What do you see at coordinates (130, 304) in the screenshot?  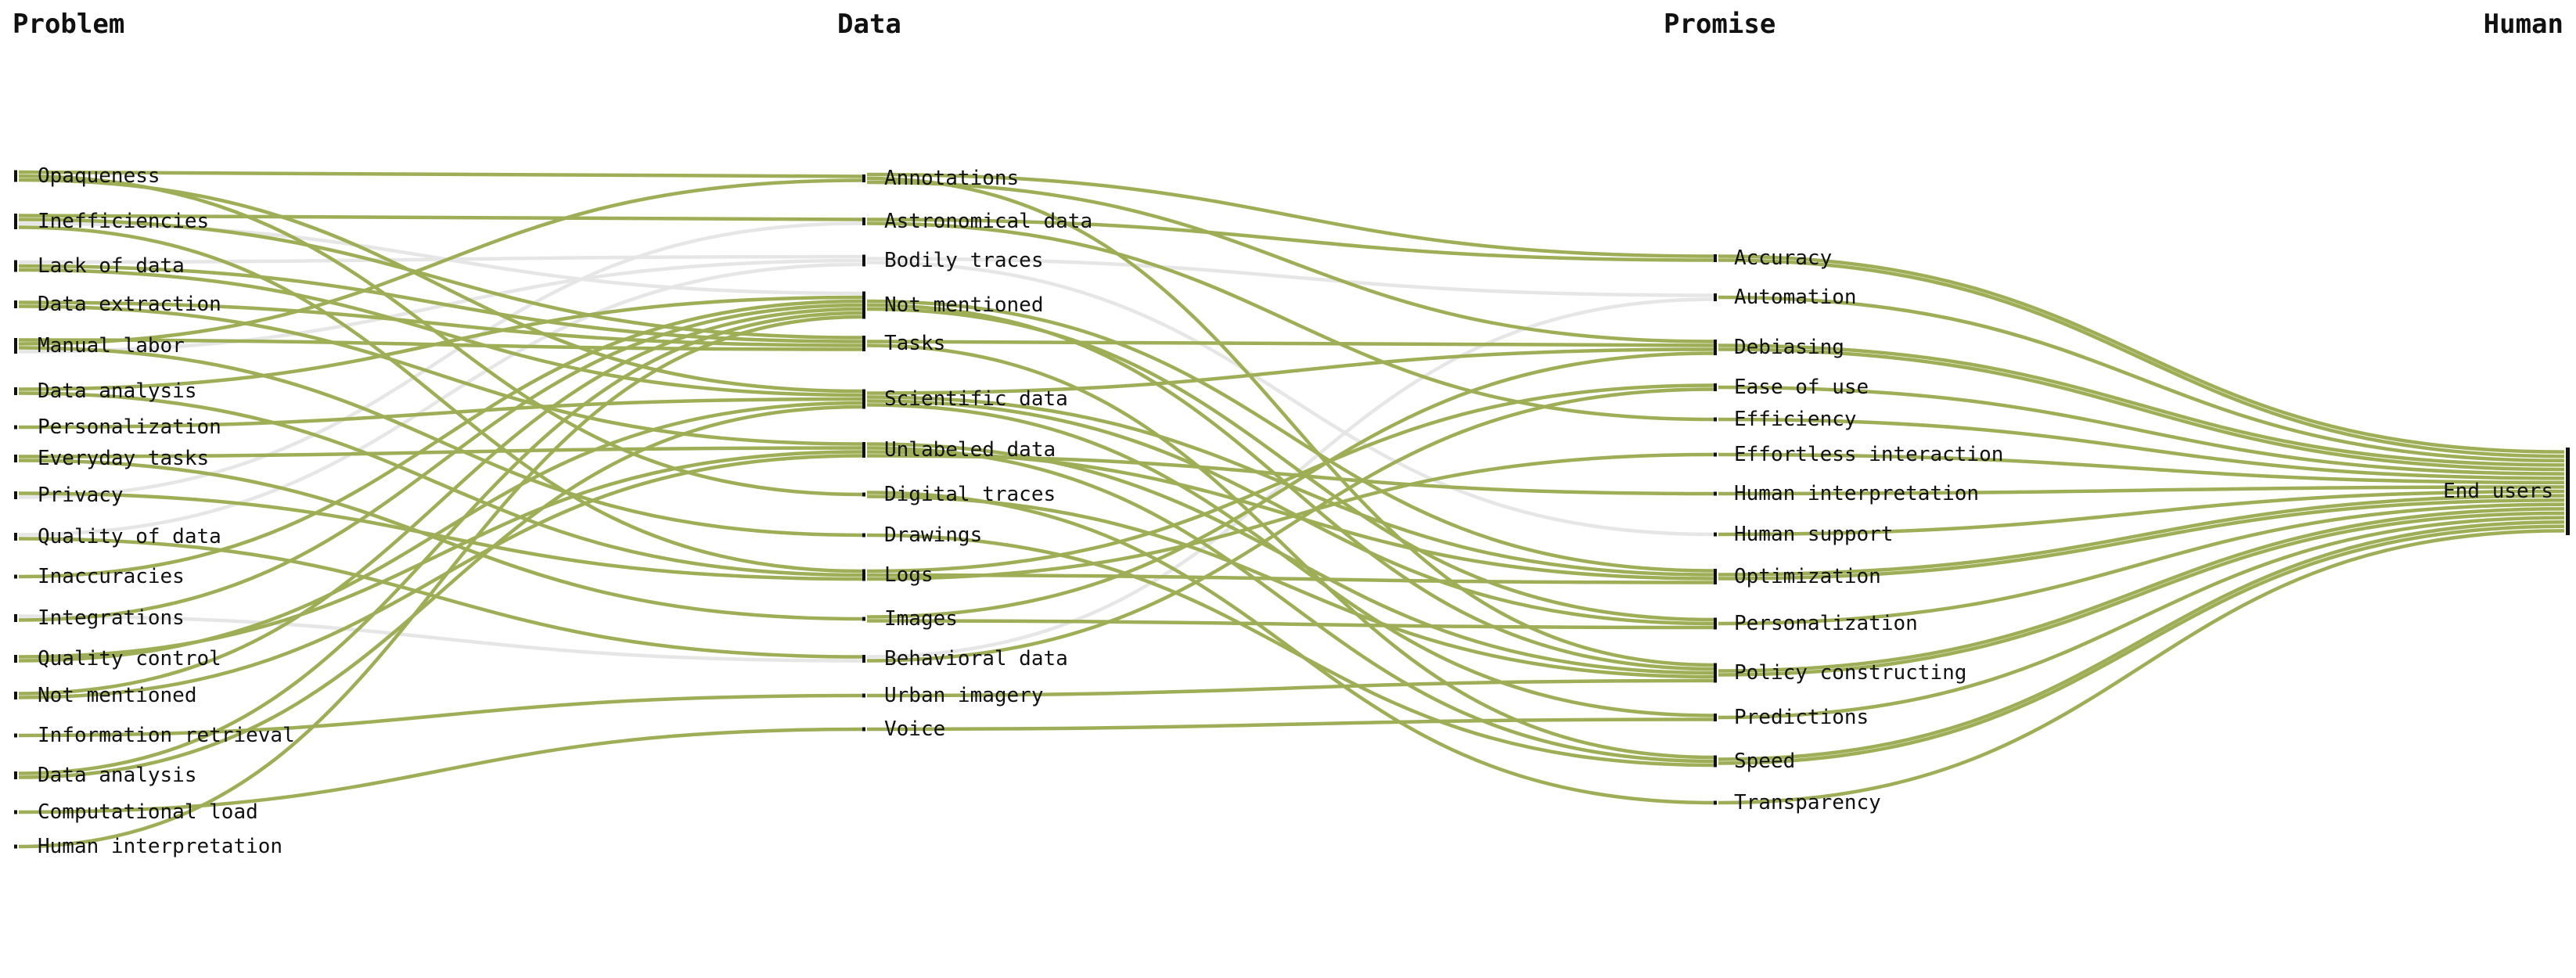 I see `node-label-problem-data-extraction: Data extraction` at bounding box center [130, 304].